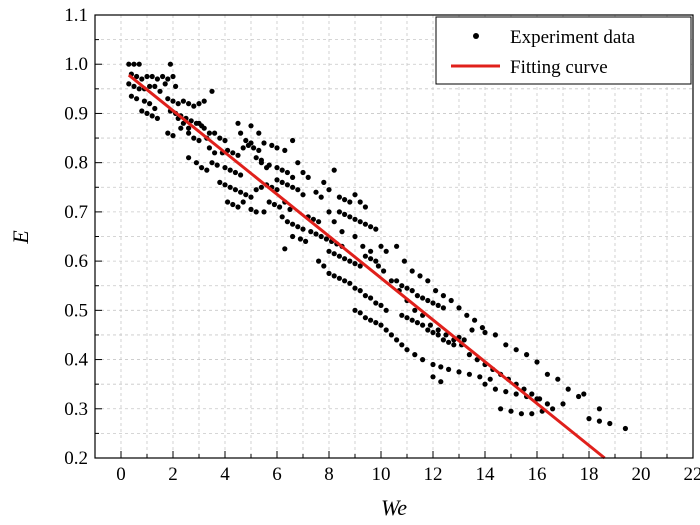  Describe the element at coordinates (76, 113) in the screenshot. I see `y-tick-label: 0.9` at that location.